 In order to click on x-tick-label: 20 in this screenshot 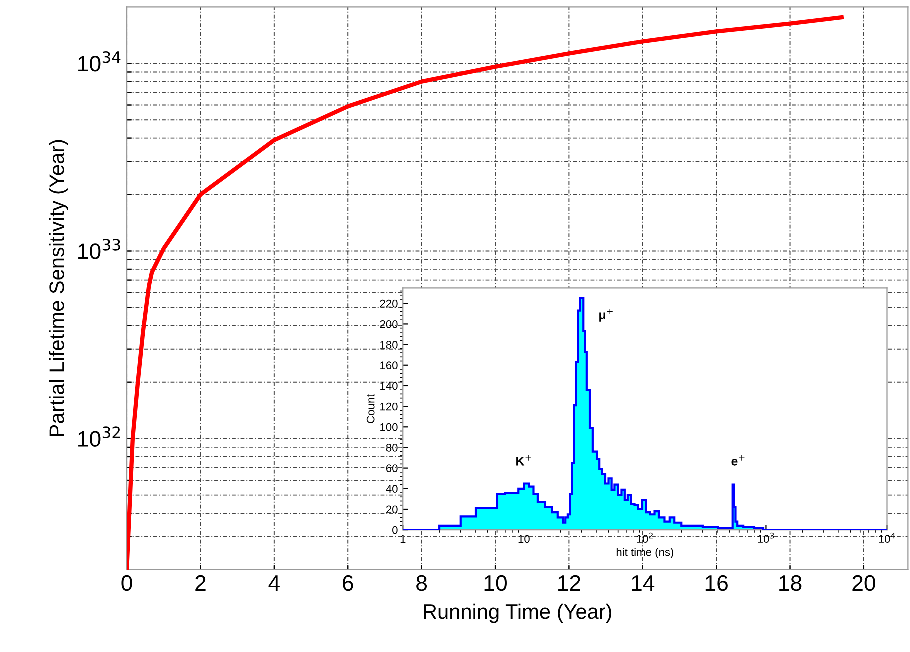, I will do `click(864, 583)`.